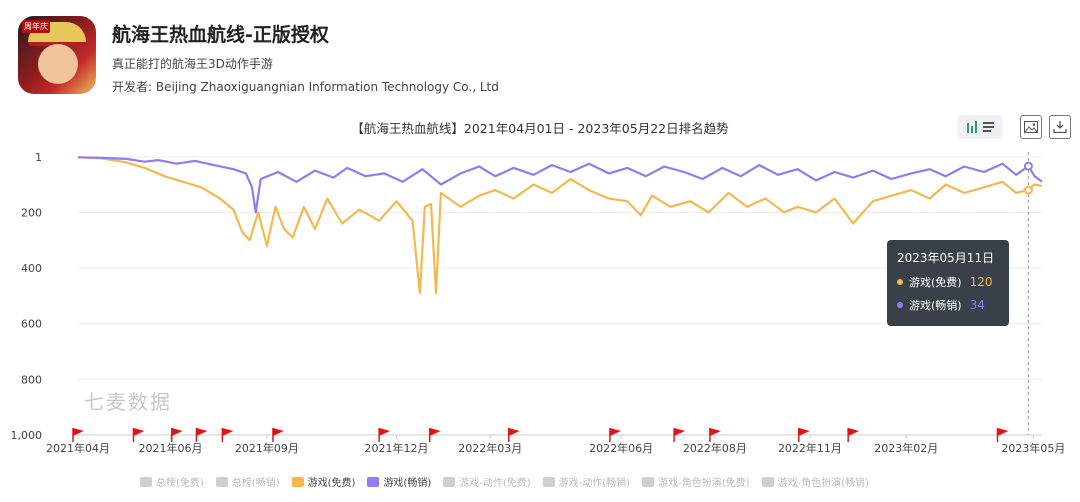 The height and width of the screenshot is (502, 1080). Describe the element at coordinates (621, 448) in the screenshot. I see `x-tick-label: 2022年06月` at that location.